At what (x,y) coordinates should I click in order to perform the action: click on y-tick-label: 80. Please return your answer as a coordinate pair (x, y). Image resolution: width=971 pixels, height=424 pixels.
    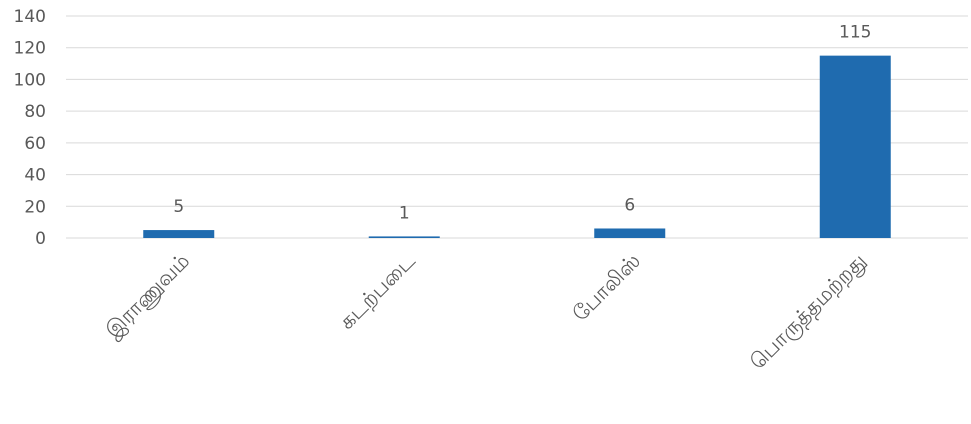
    Looking at the image, I should click on (35, 112).